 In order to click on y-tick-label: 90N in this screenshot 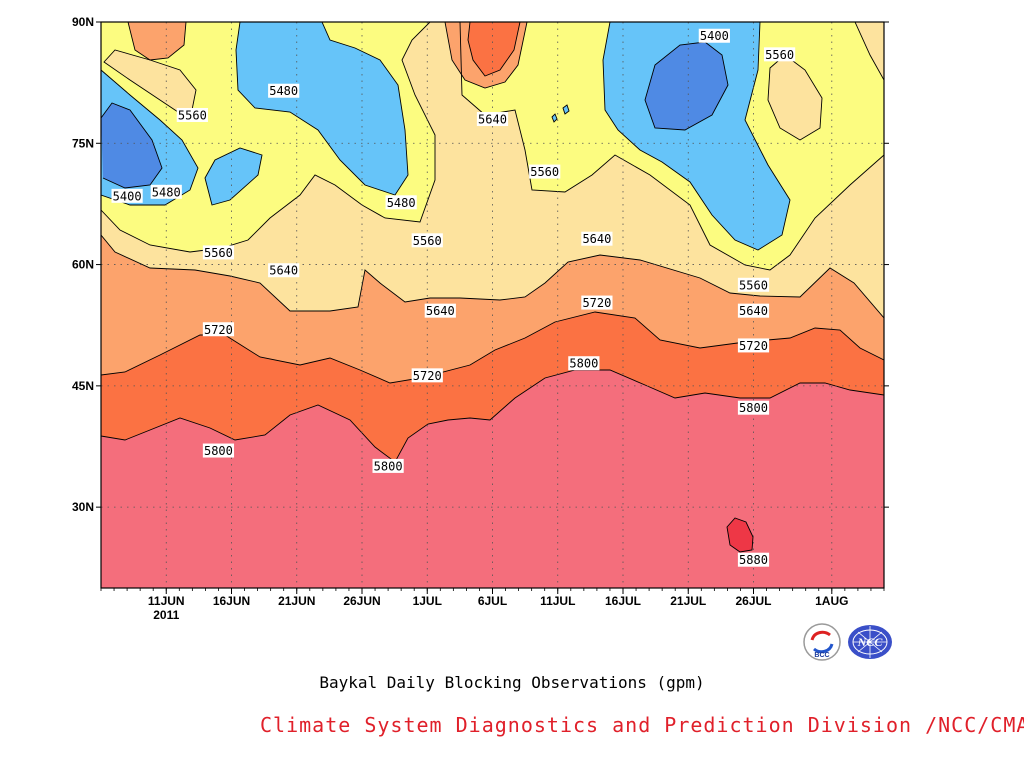, I will do `click(83, 22)`.